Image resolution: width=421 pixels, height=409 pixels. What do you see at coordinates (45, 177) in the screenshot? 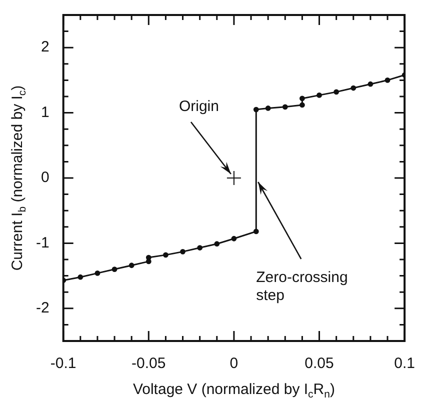
I see `y-tick-label: 0` at bounding box center [45, 177].